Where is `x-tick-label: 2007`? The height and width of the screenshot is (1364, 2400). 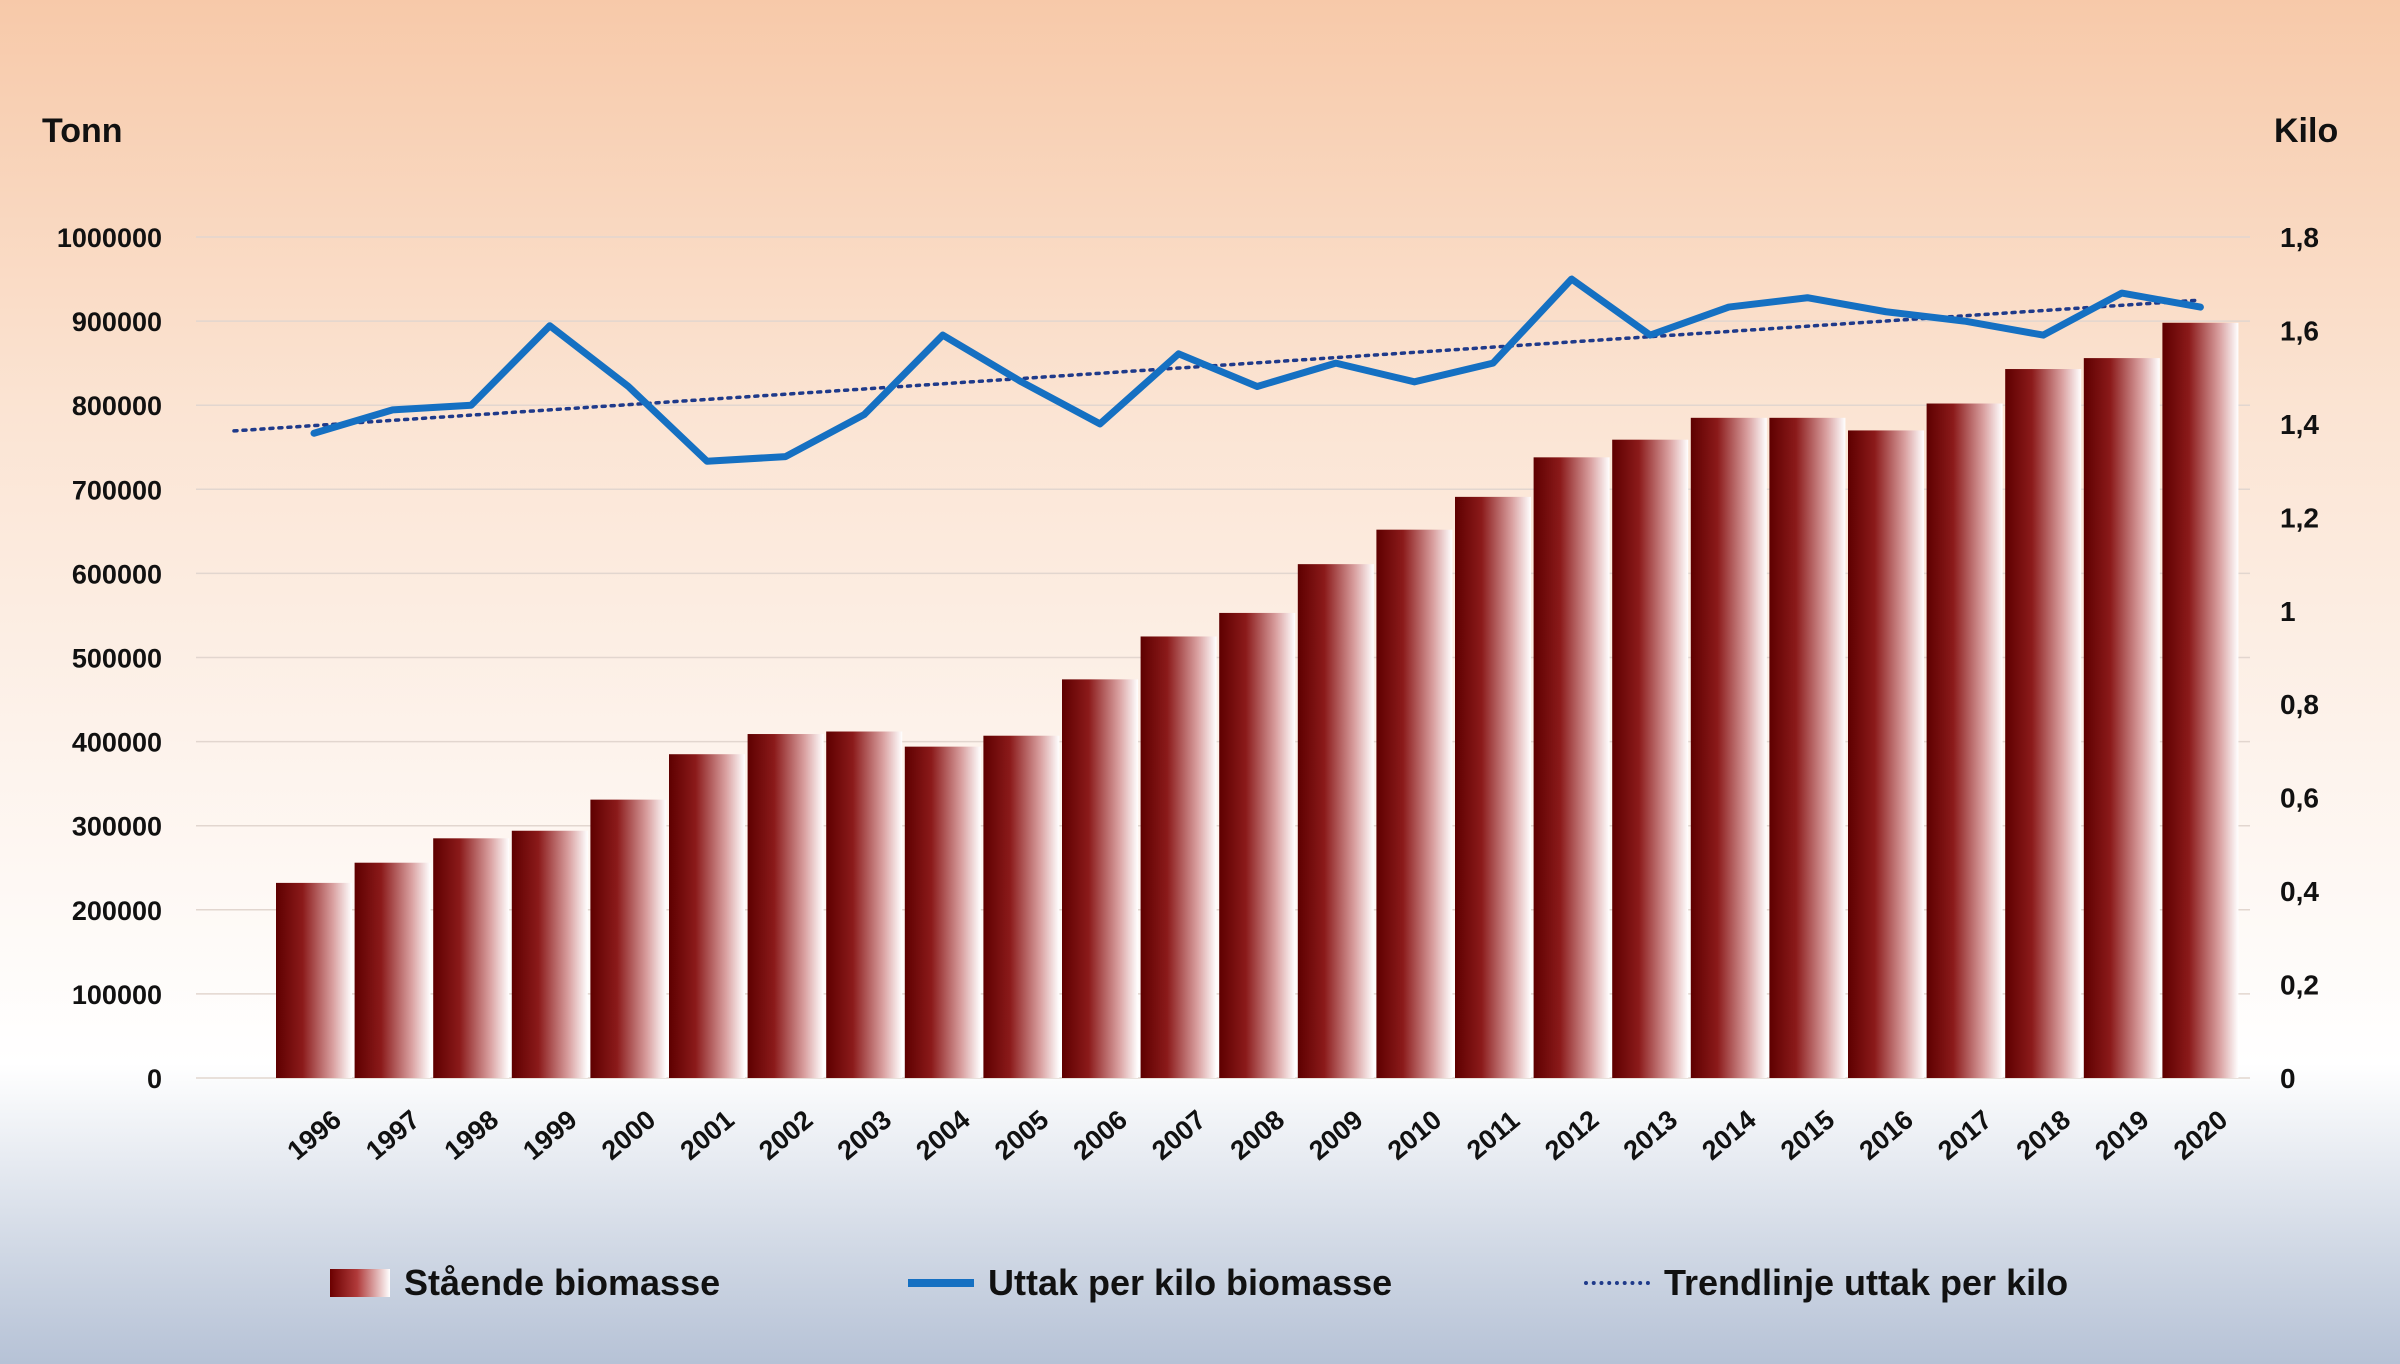 x-tick-label: 2007 is located at coordinates (1178, 1135).